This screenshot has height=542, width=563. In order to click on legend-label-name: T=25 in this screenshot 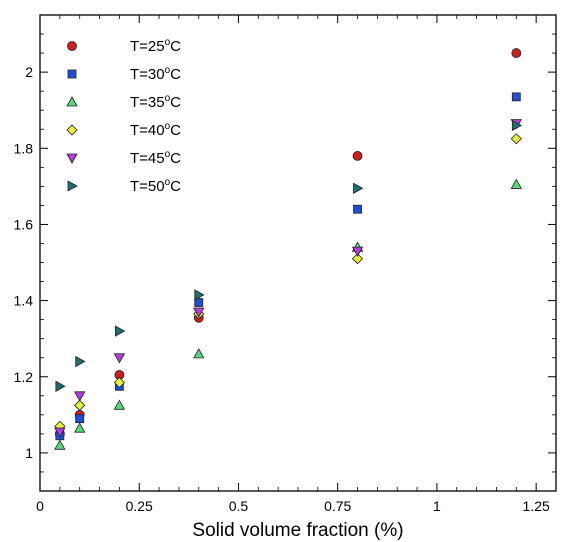, I will do `click(147, 46)`.